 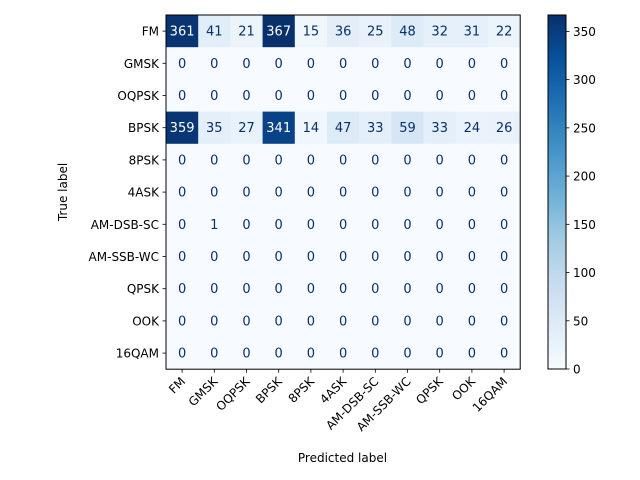 I want to click on y-tick-label: OQPSK, so click(x=138, y=96).